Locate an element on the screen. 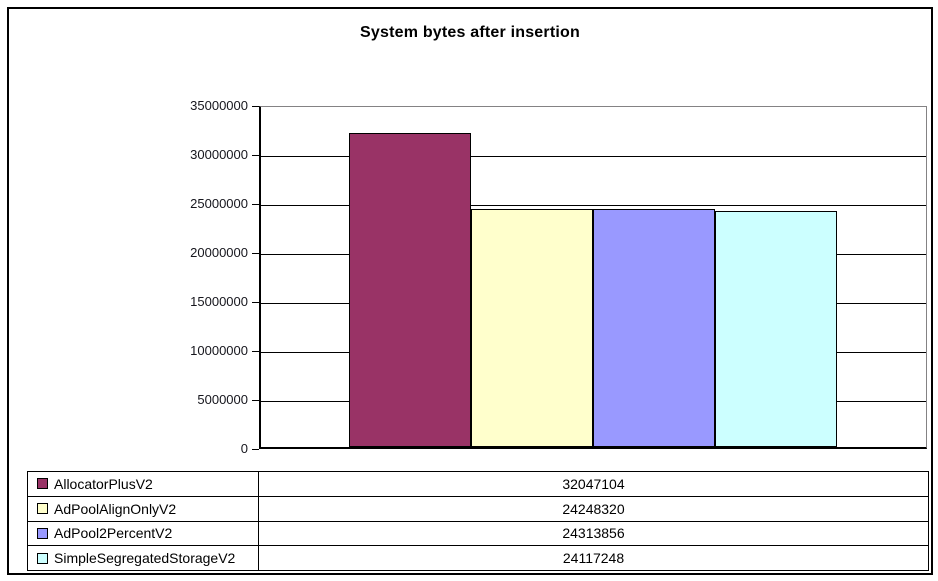 The width and height of the screenshot is (938, 581). y-tick-label: 5000000 is located at coordinates (222, 399).